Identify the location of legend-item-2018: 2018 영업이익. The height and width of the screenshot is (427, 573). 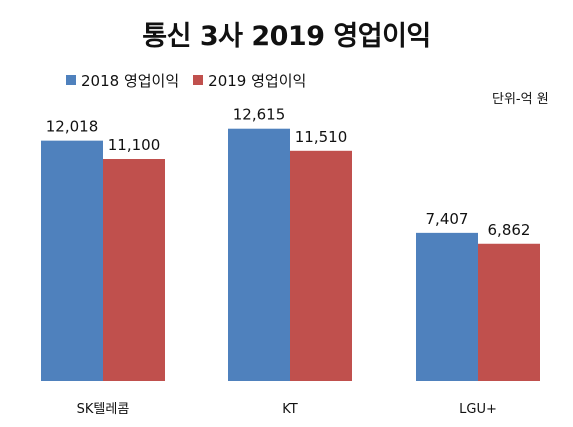
(122, 80).